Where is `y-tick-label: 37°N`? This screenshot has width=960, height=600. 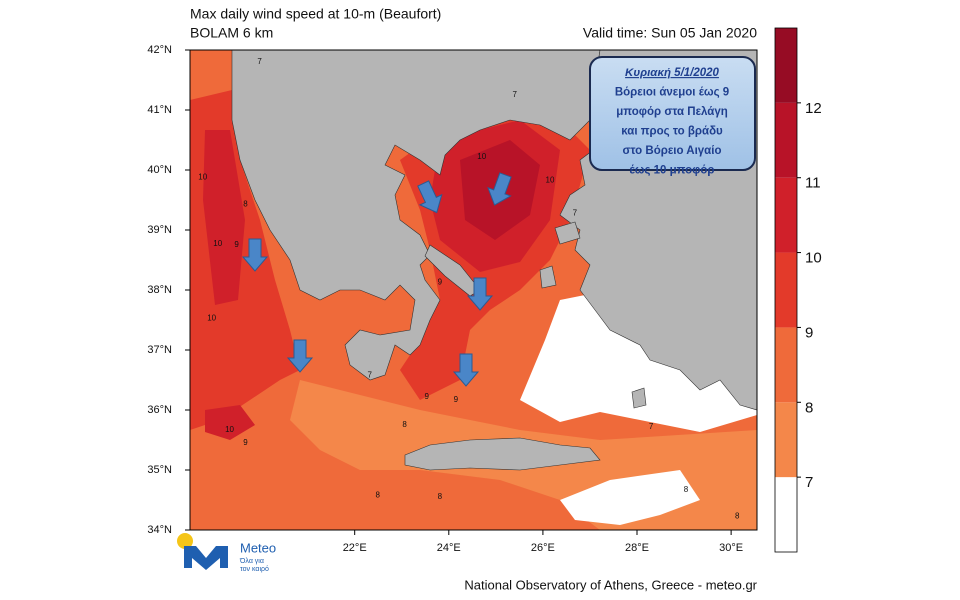 y-tick-label: 37°N is located at coordinates (159, 350).